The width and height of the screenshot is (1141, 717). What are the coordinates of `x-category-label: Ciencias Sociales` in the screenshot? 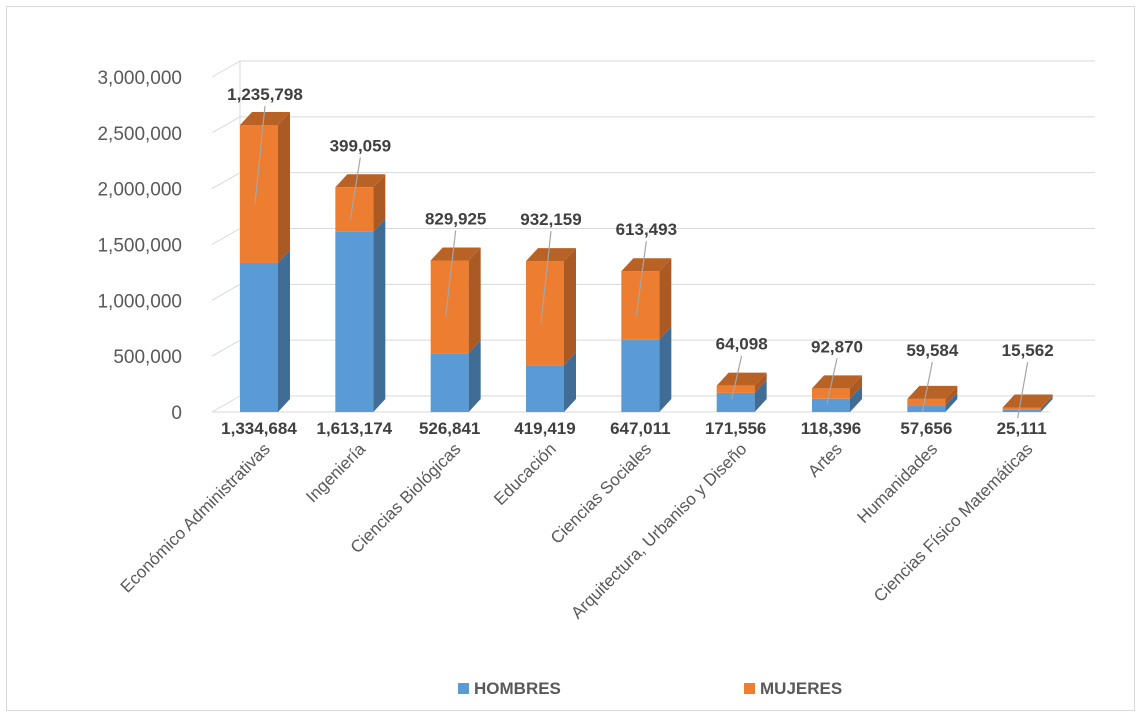 It's located at (601, 493).